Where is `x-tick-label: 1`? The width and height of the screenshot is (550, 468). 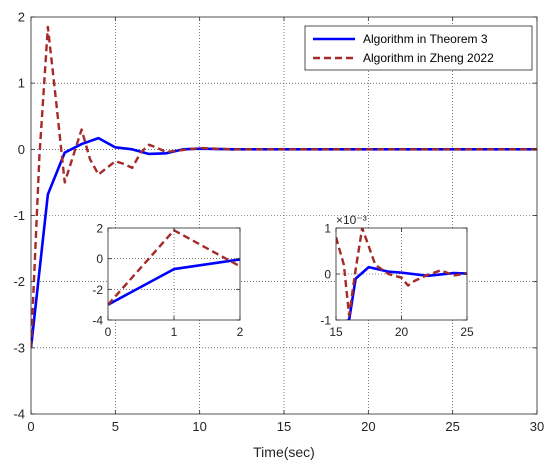 x-tick-label: 1 is located at coordinates (174, 332).